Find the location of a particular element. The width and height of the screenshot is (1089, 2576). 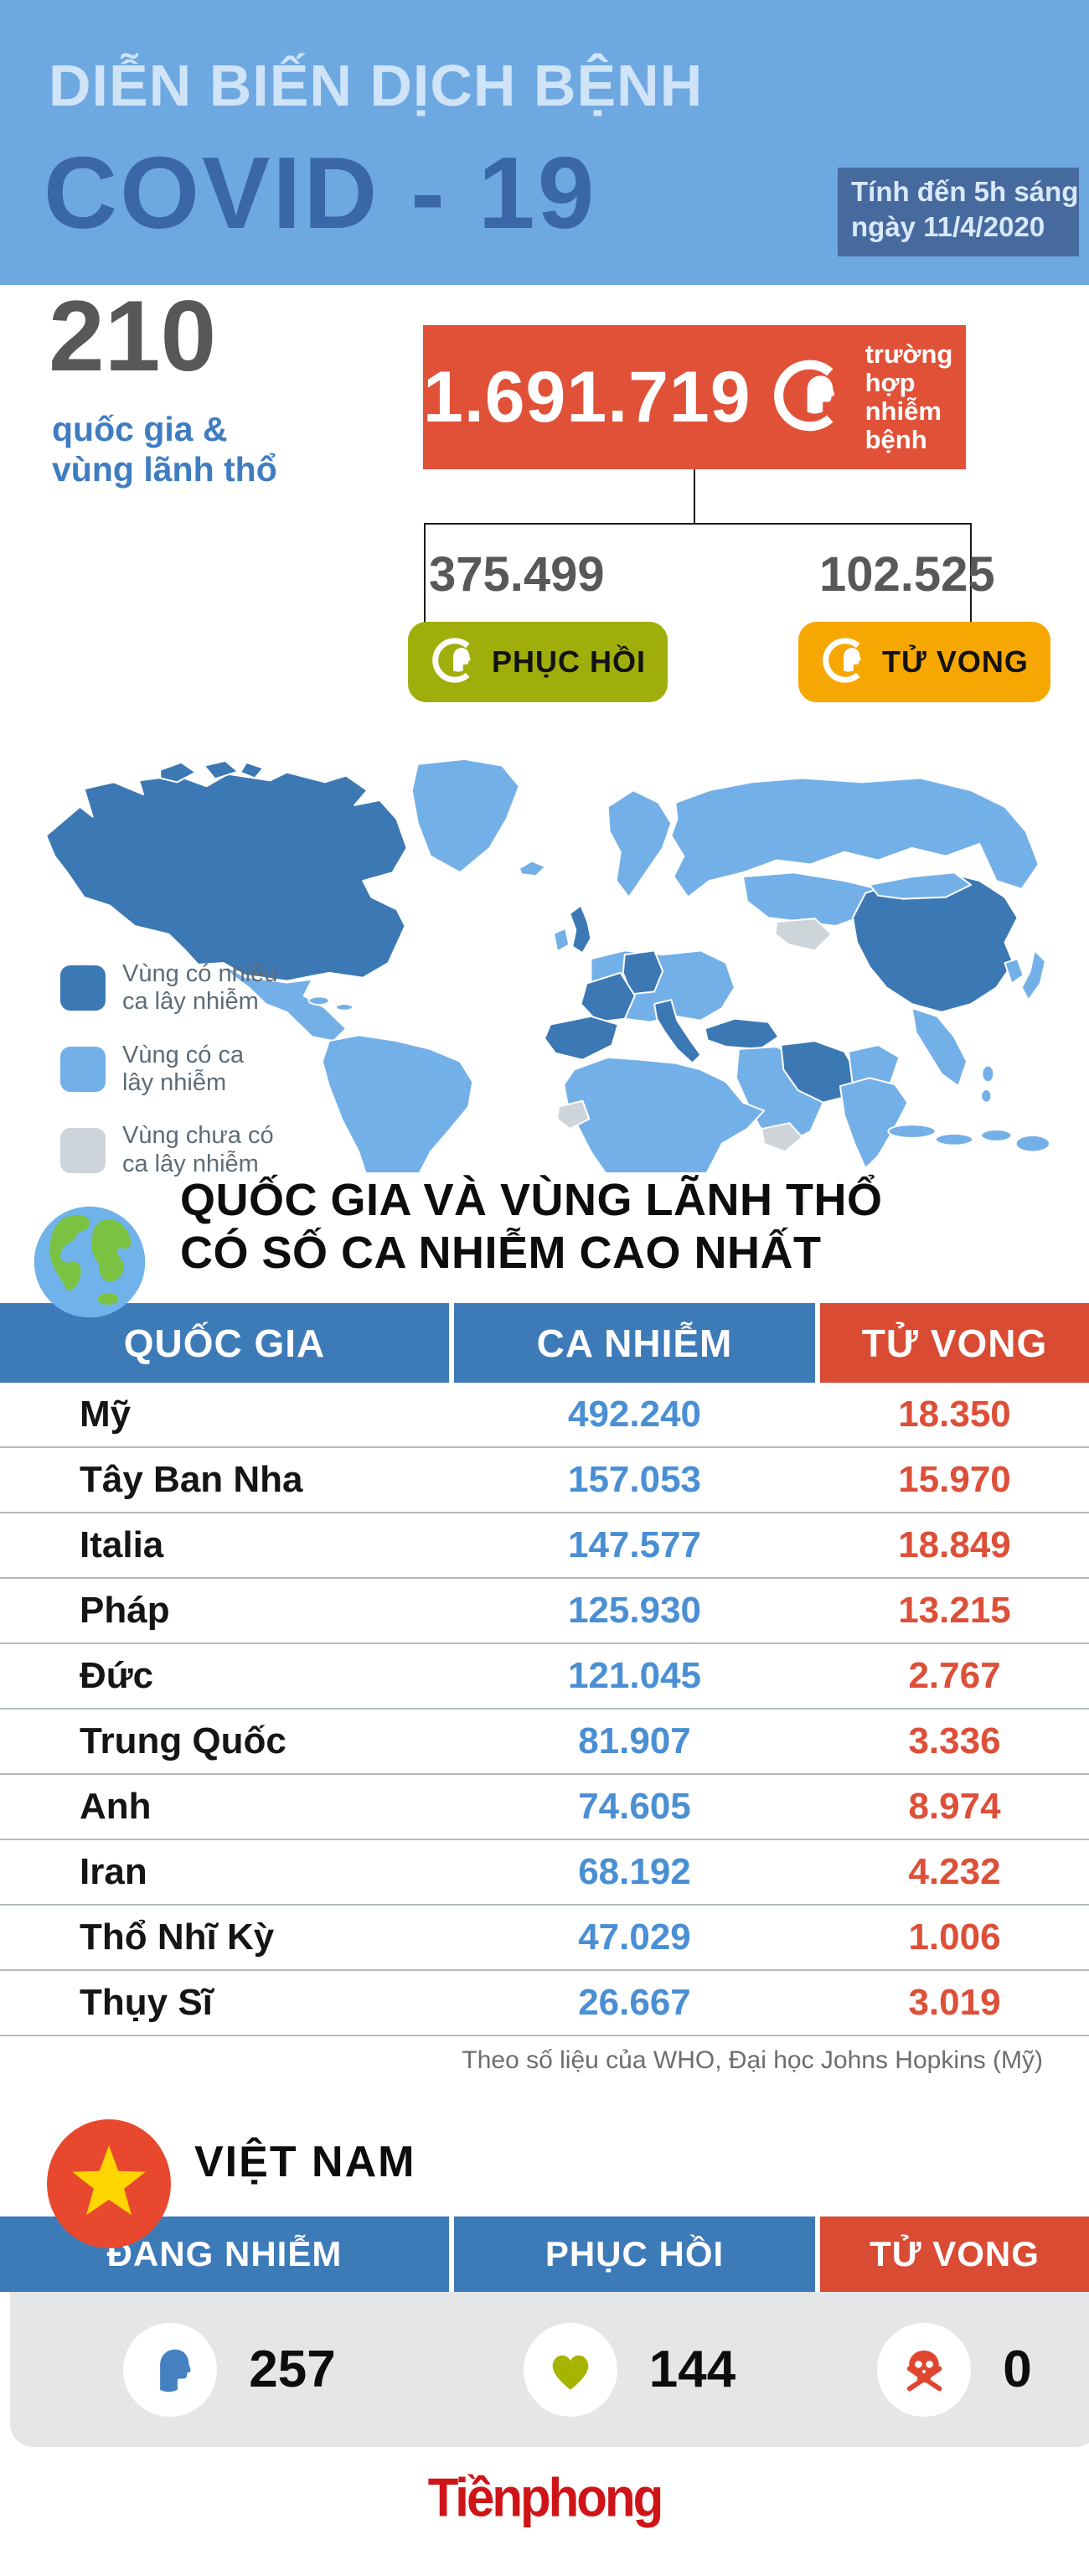

infected-total-box: 1.691.719 trường hợp nhiễm bệnh is located at coordinates (695, 397).